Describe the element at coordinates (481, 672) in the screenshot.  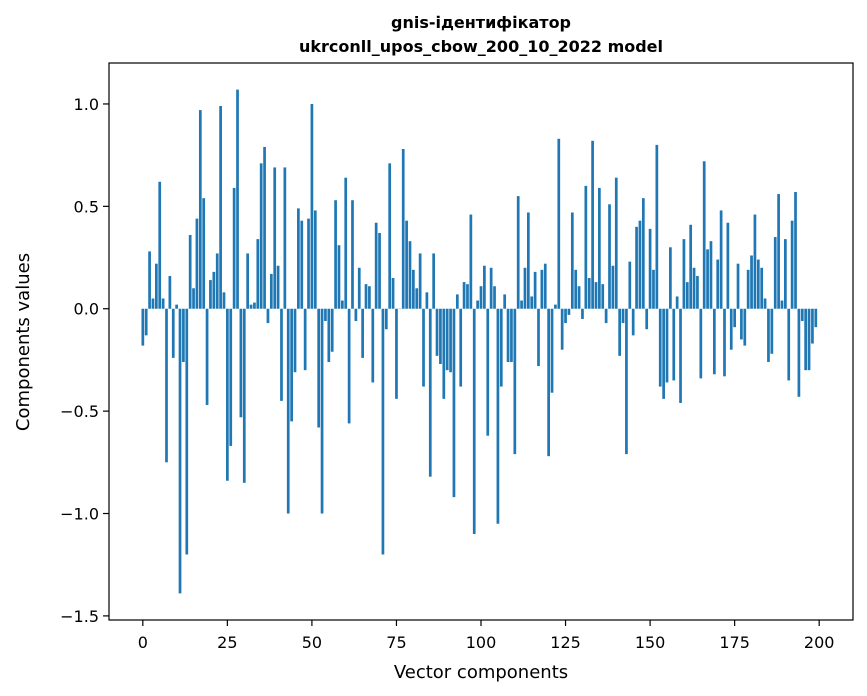
I see `x-axis-label: Vector components` at that location.